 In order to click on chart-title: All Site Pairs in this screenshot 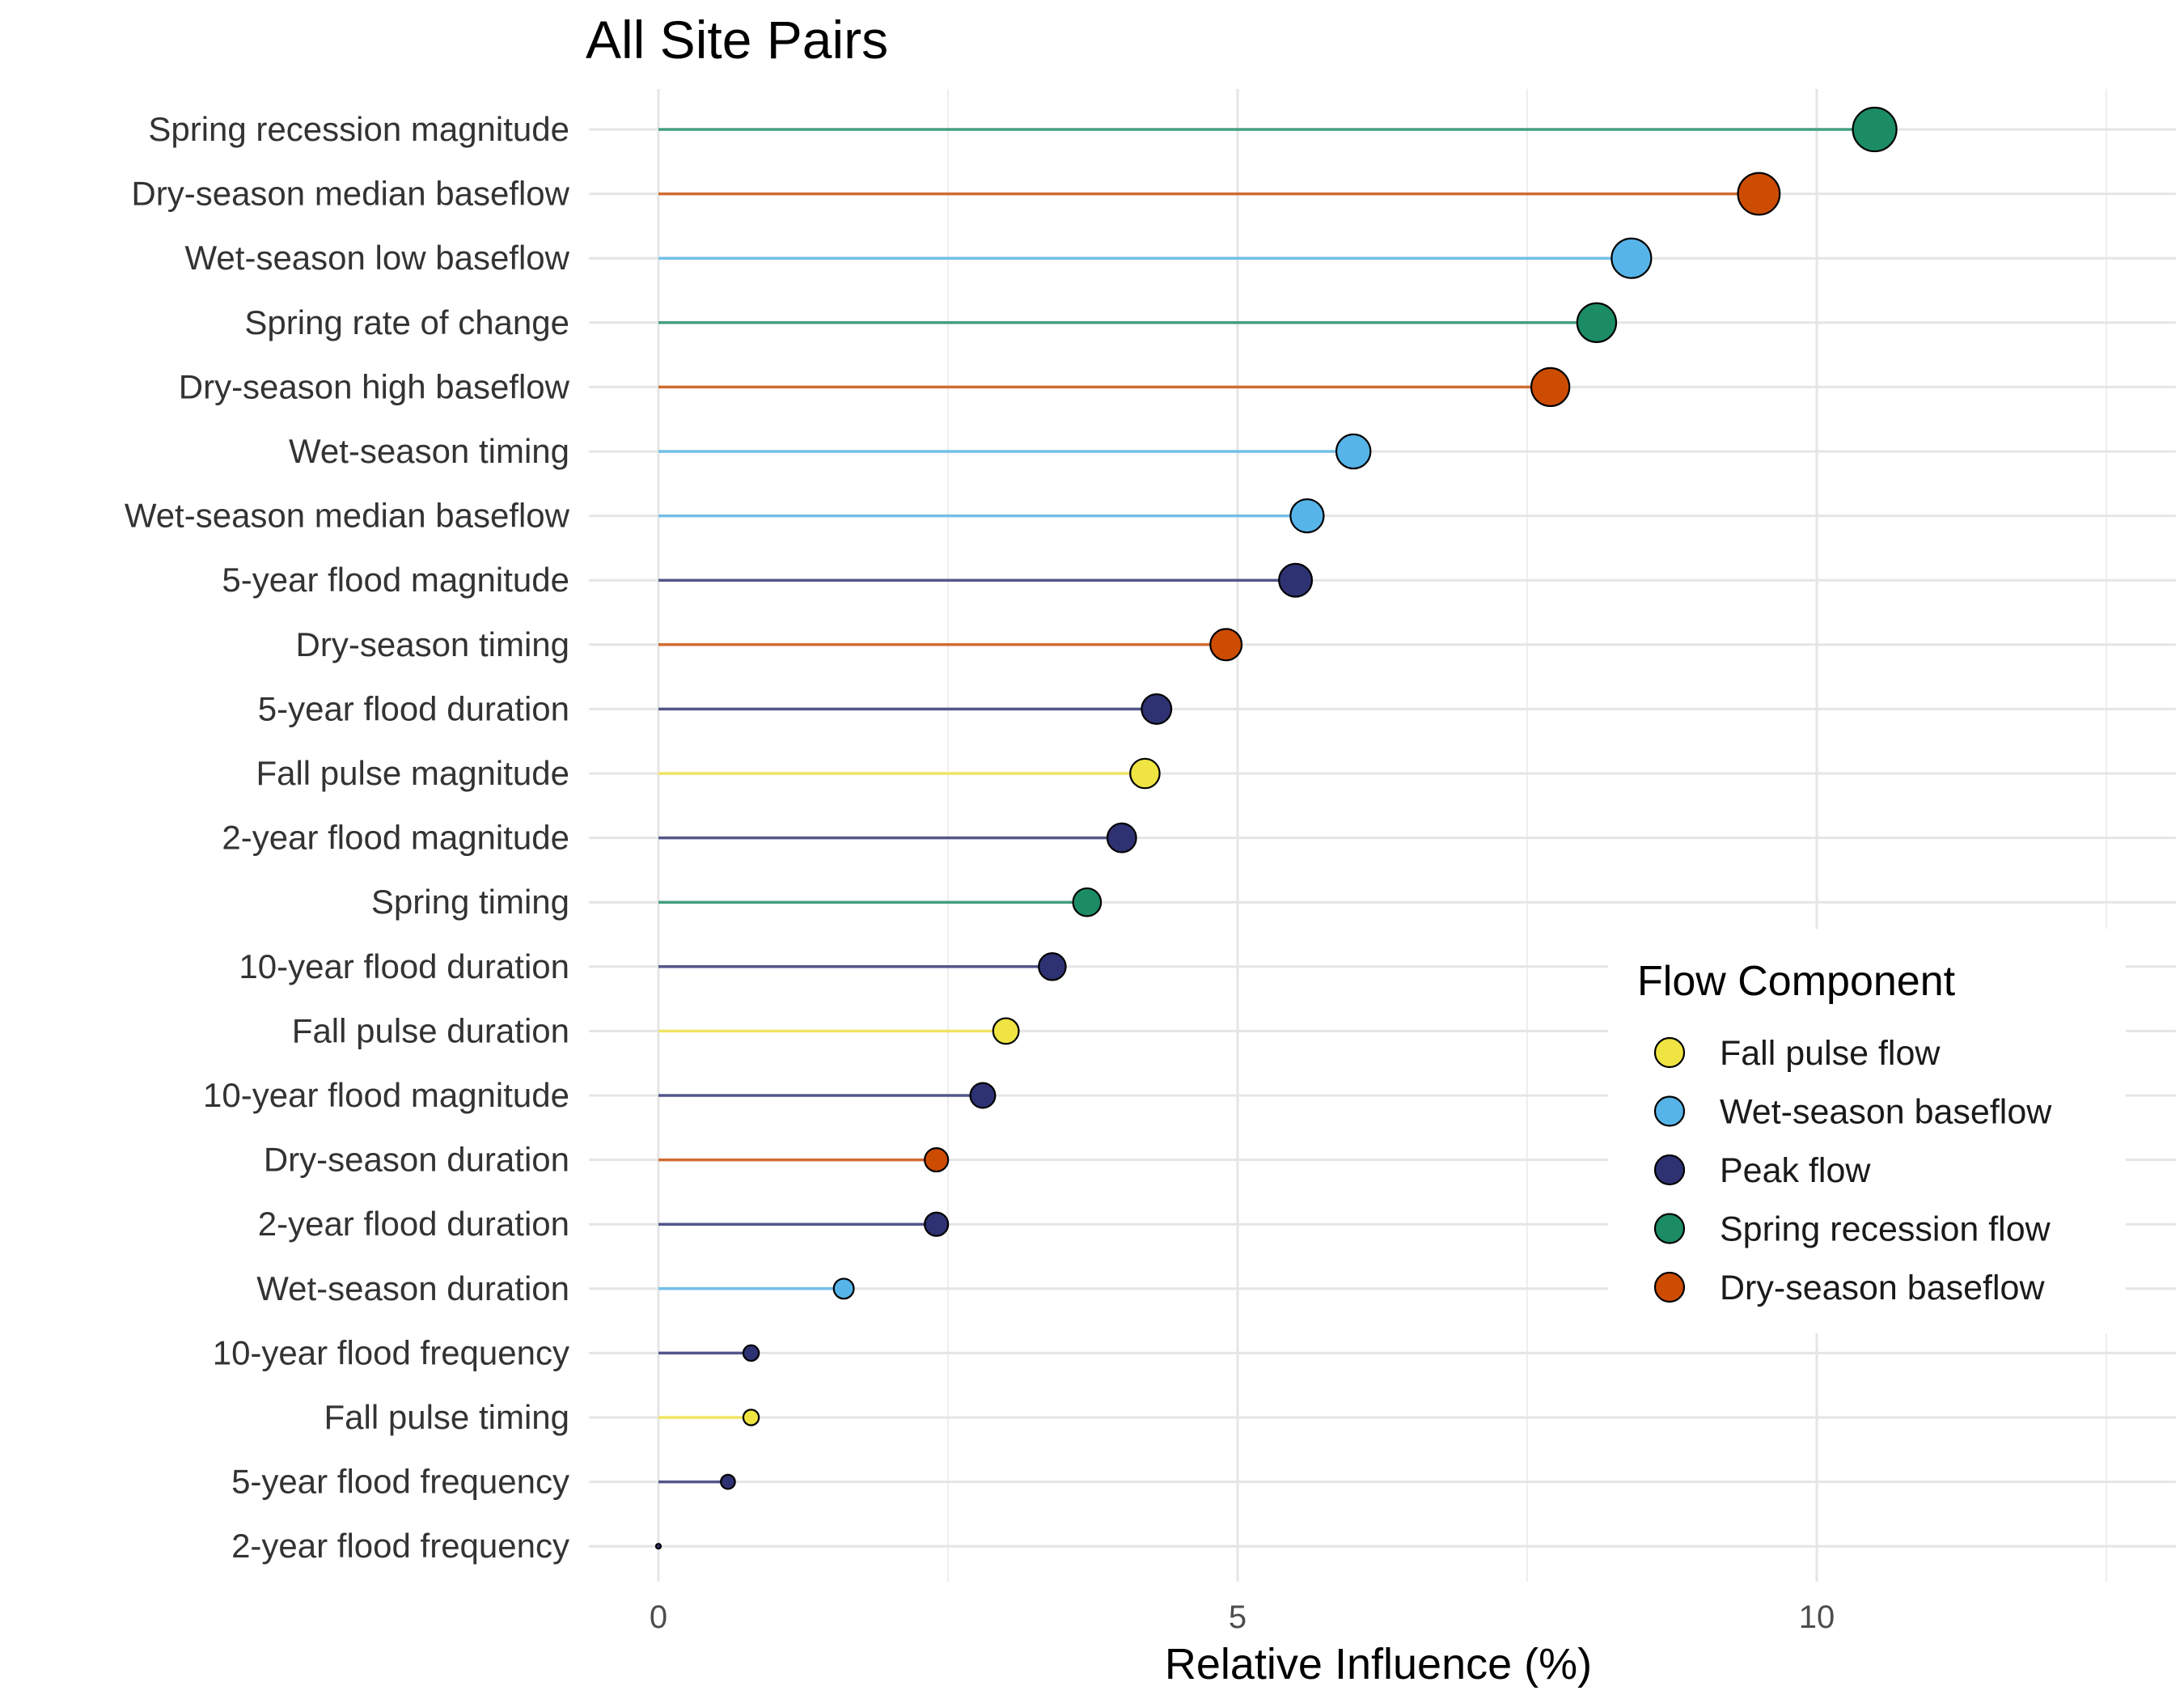, I will do `click(737, 40)`.